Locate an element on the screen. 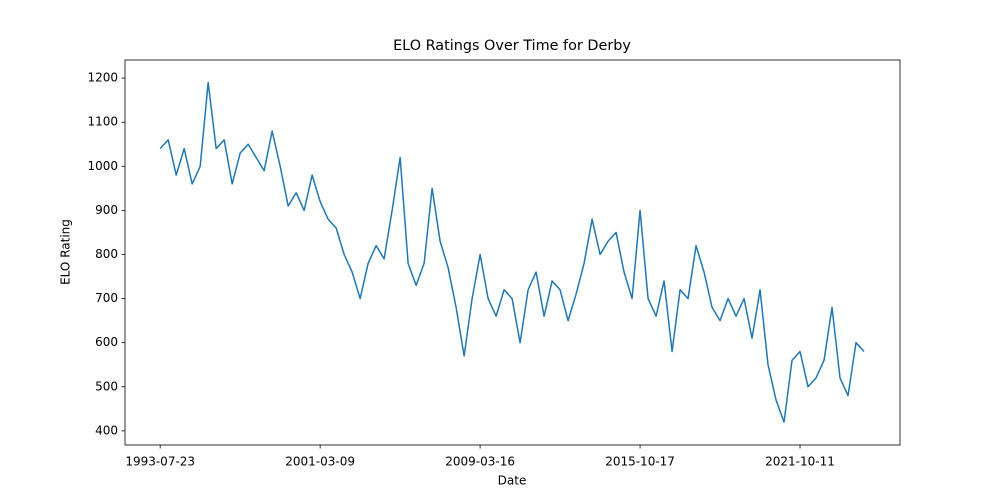 The height and width of the screenshot is (504, 1000). y-tick-label: 600 is located at coordinates (106, 342).